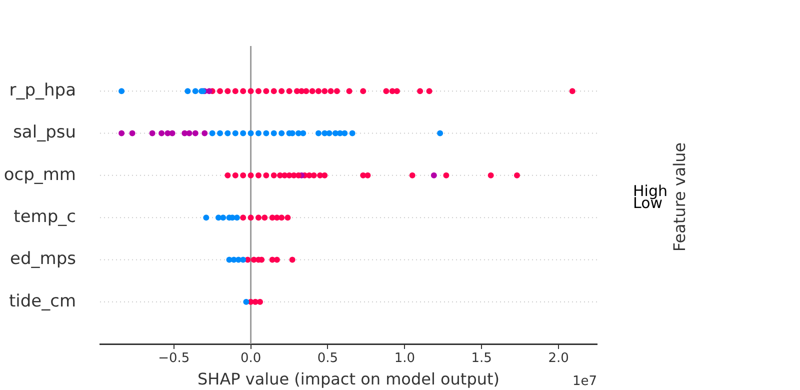 The height and width of the screenshot is (390, 800). I want to click on x-tick-label: 0.0, so click(251, 358).